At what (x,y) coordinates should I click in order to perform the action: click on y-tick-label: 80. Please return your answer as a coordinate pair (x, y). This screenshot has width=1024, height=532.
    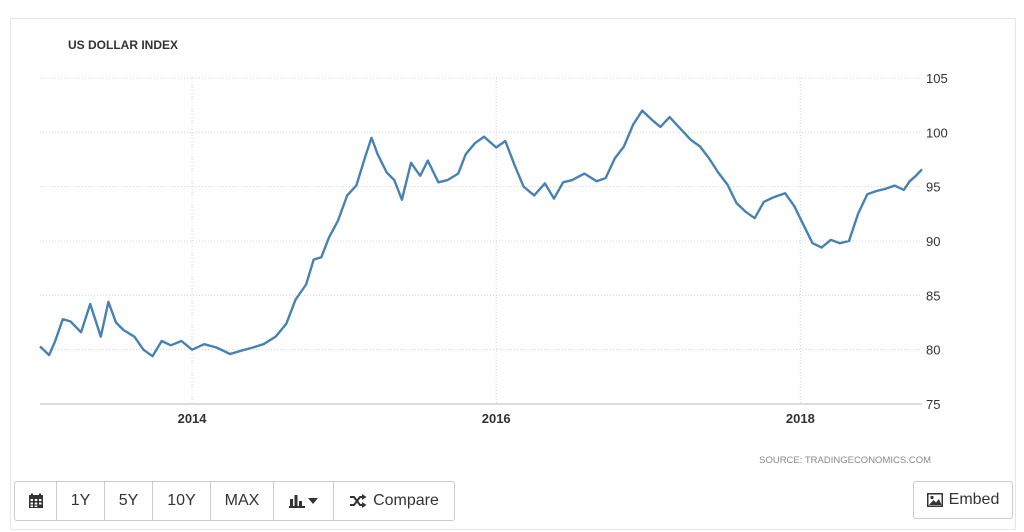
    Looking at the image, I should click on (933, 350).